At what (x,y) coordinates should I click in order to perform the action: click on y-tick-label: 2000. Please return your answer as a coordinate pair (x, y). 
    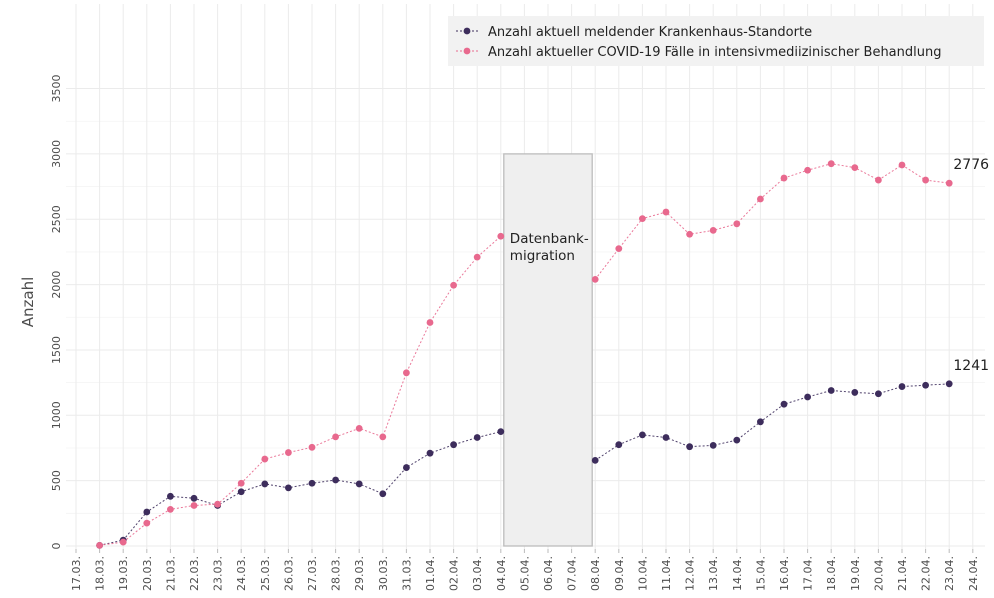
    Looking at the image, I should click on (56, 285).